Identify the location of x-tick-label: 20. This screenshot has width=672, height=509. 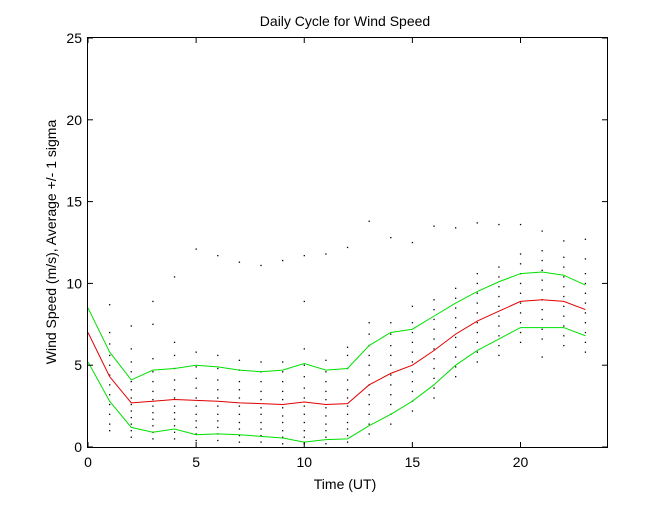
(521, 462).